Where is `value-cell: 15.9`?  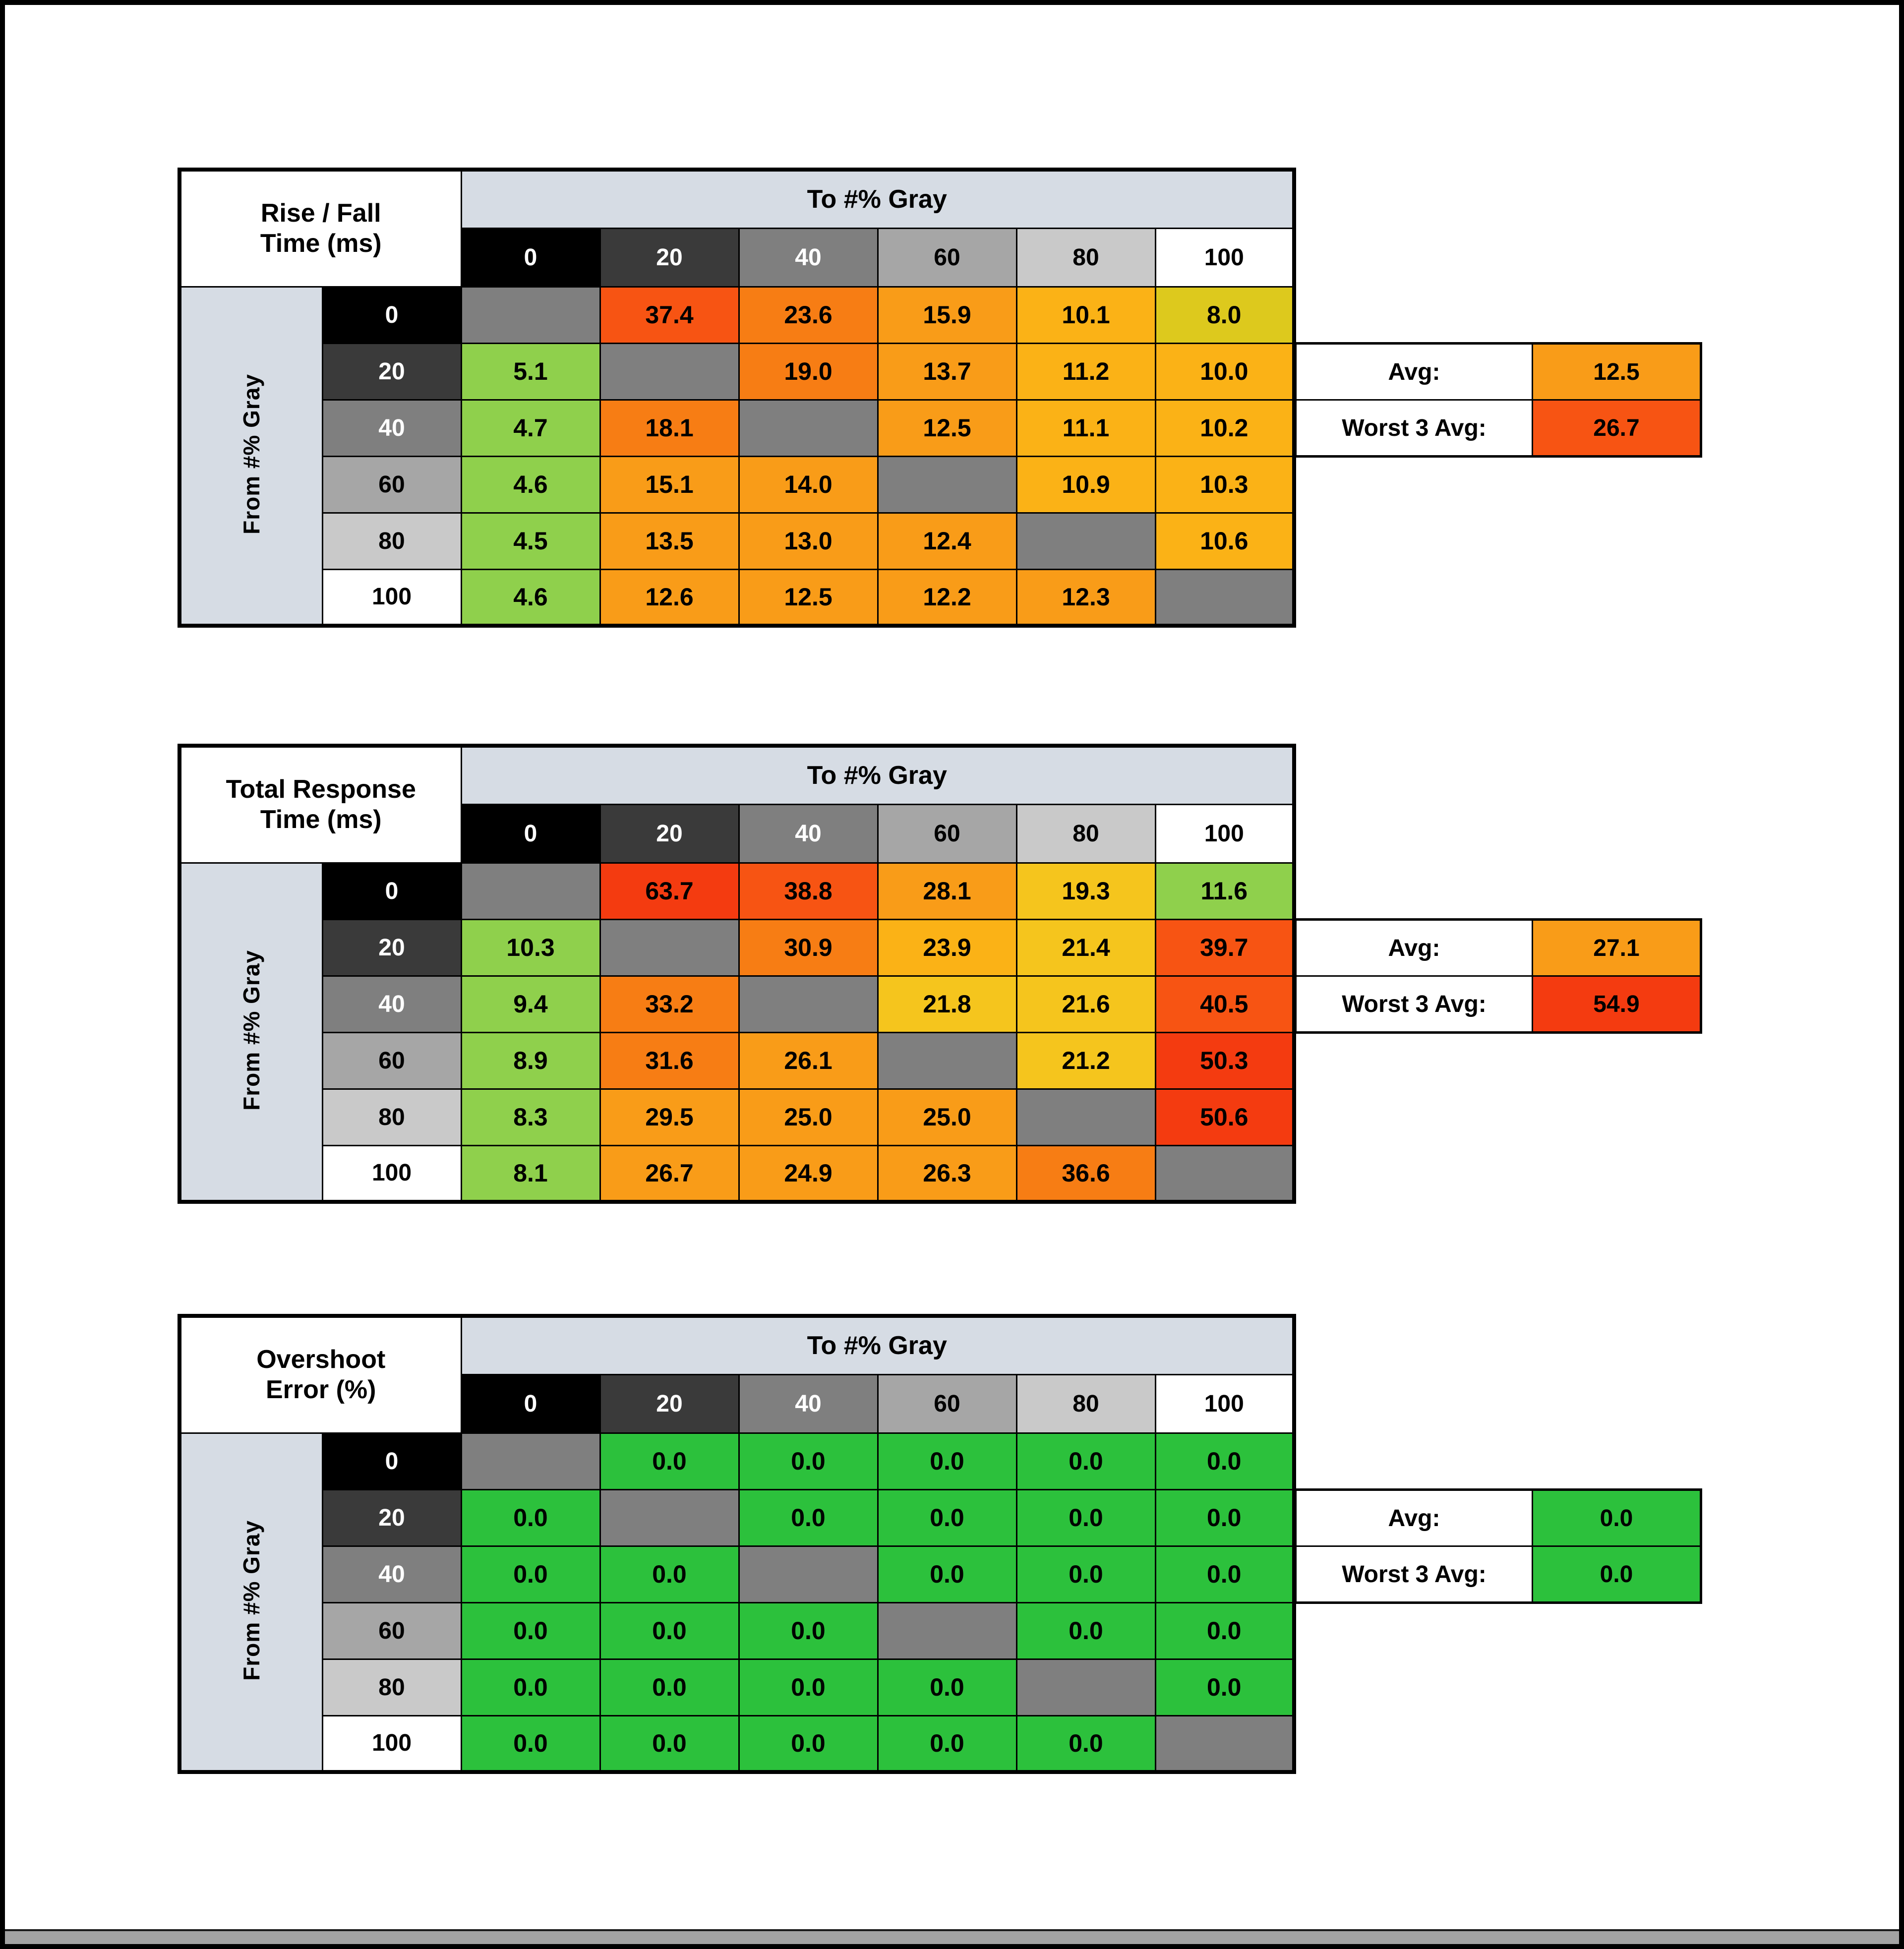 value-cell: 15.9 is located at coordinates (947, 315).